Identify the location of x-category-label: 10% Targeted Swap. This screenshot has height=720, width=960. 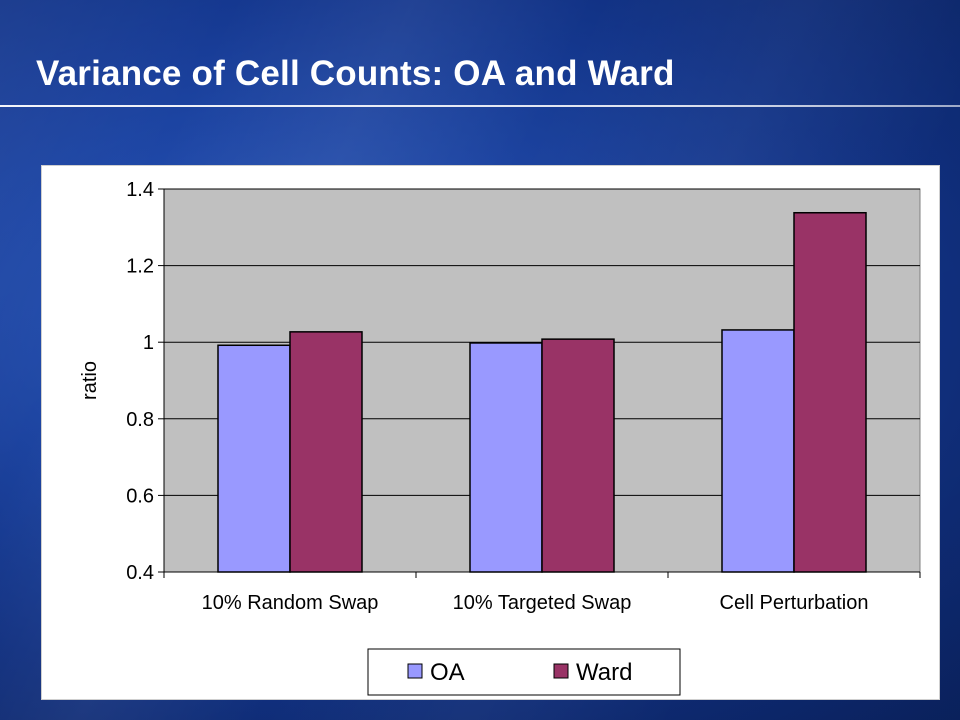
(542, 603).